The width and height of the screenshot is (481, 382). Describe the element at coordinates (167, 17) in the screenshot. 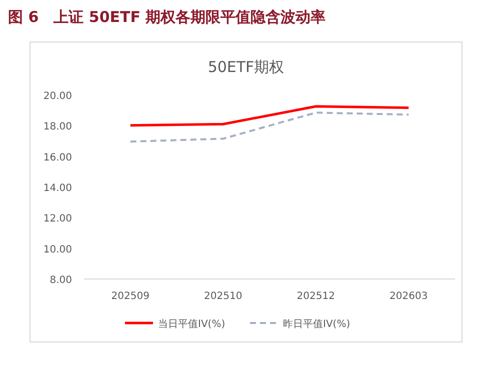

I see `title: 图 6 上证 50ETF 期权各期限平值隐含波动率` at that location.